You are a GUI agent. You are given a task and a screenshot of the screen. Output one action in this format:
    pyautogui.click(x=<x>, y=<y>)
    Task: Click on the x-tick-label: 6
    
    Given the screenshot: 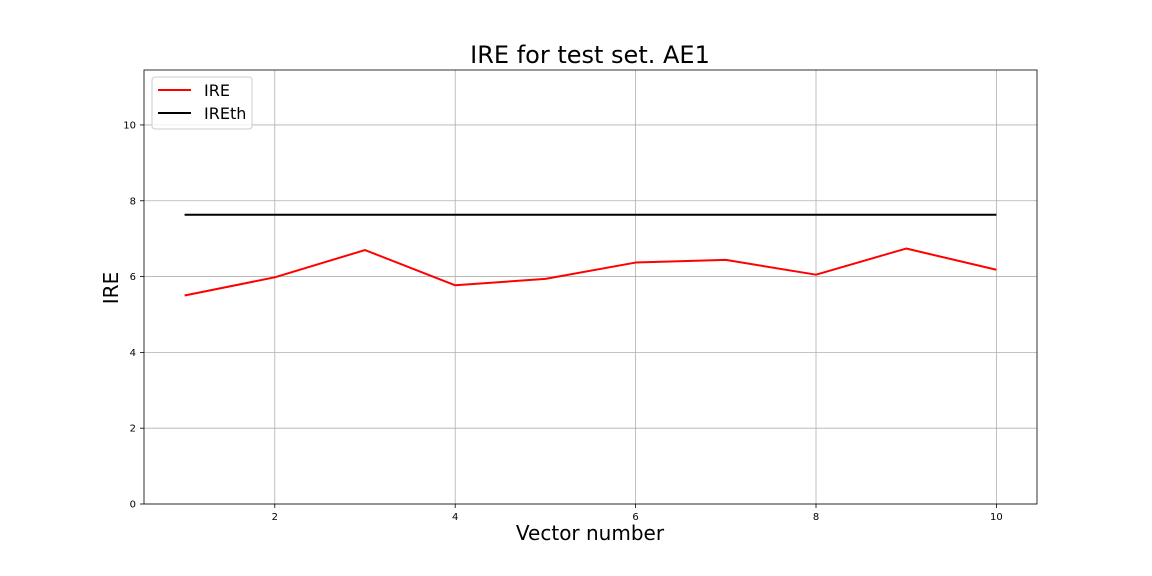 What is the action you would take?
    pyautogui.click(x=635, y=517)
    